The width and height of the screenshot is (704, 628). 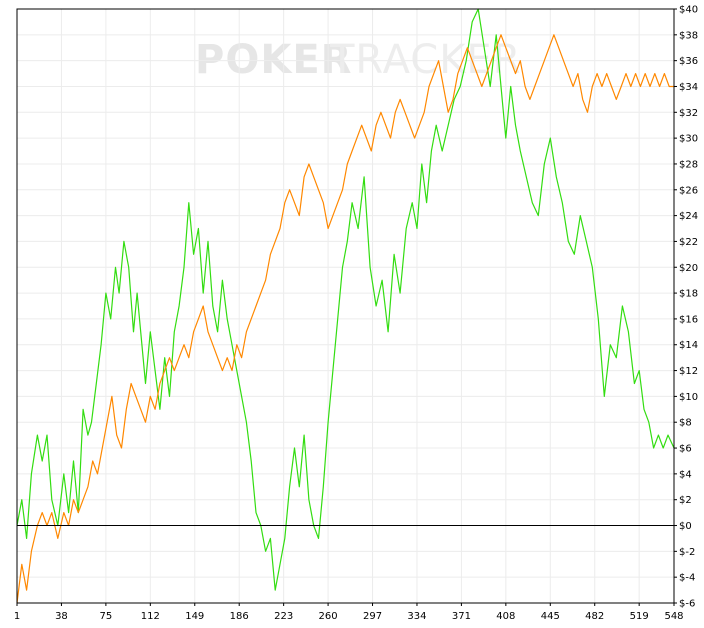 What do you see at coordinates (685, 526) in the screenshot?
I see `y-tick-label: $0` at bounding box center [685, 526].